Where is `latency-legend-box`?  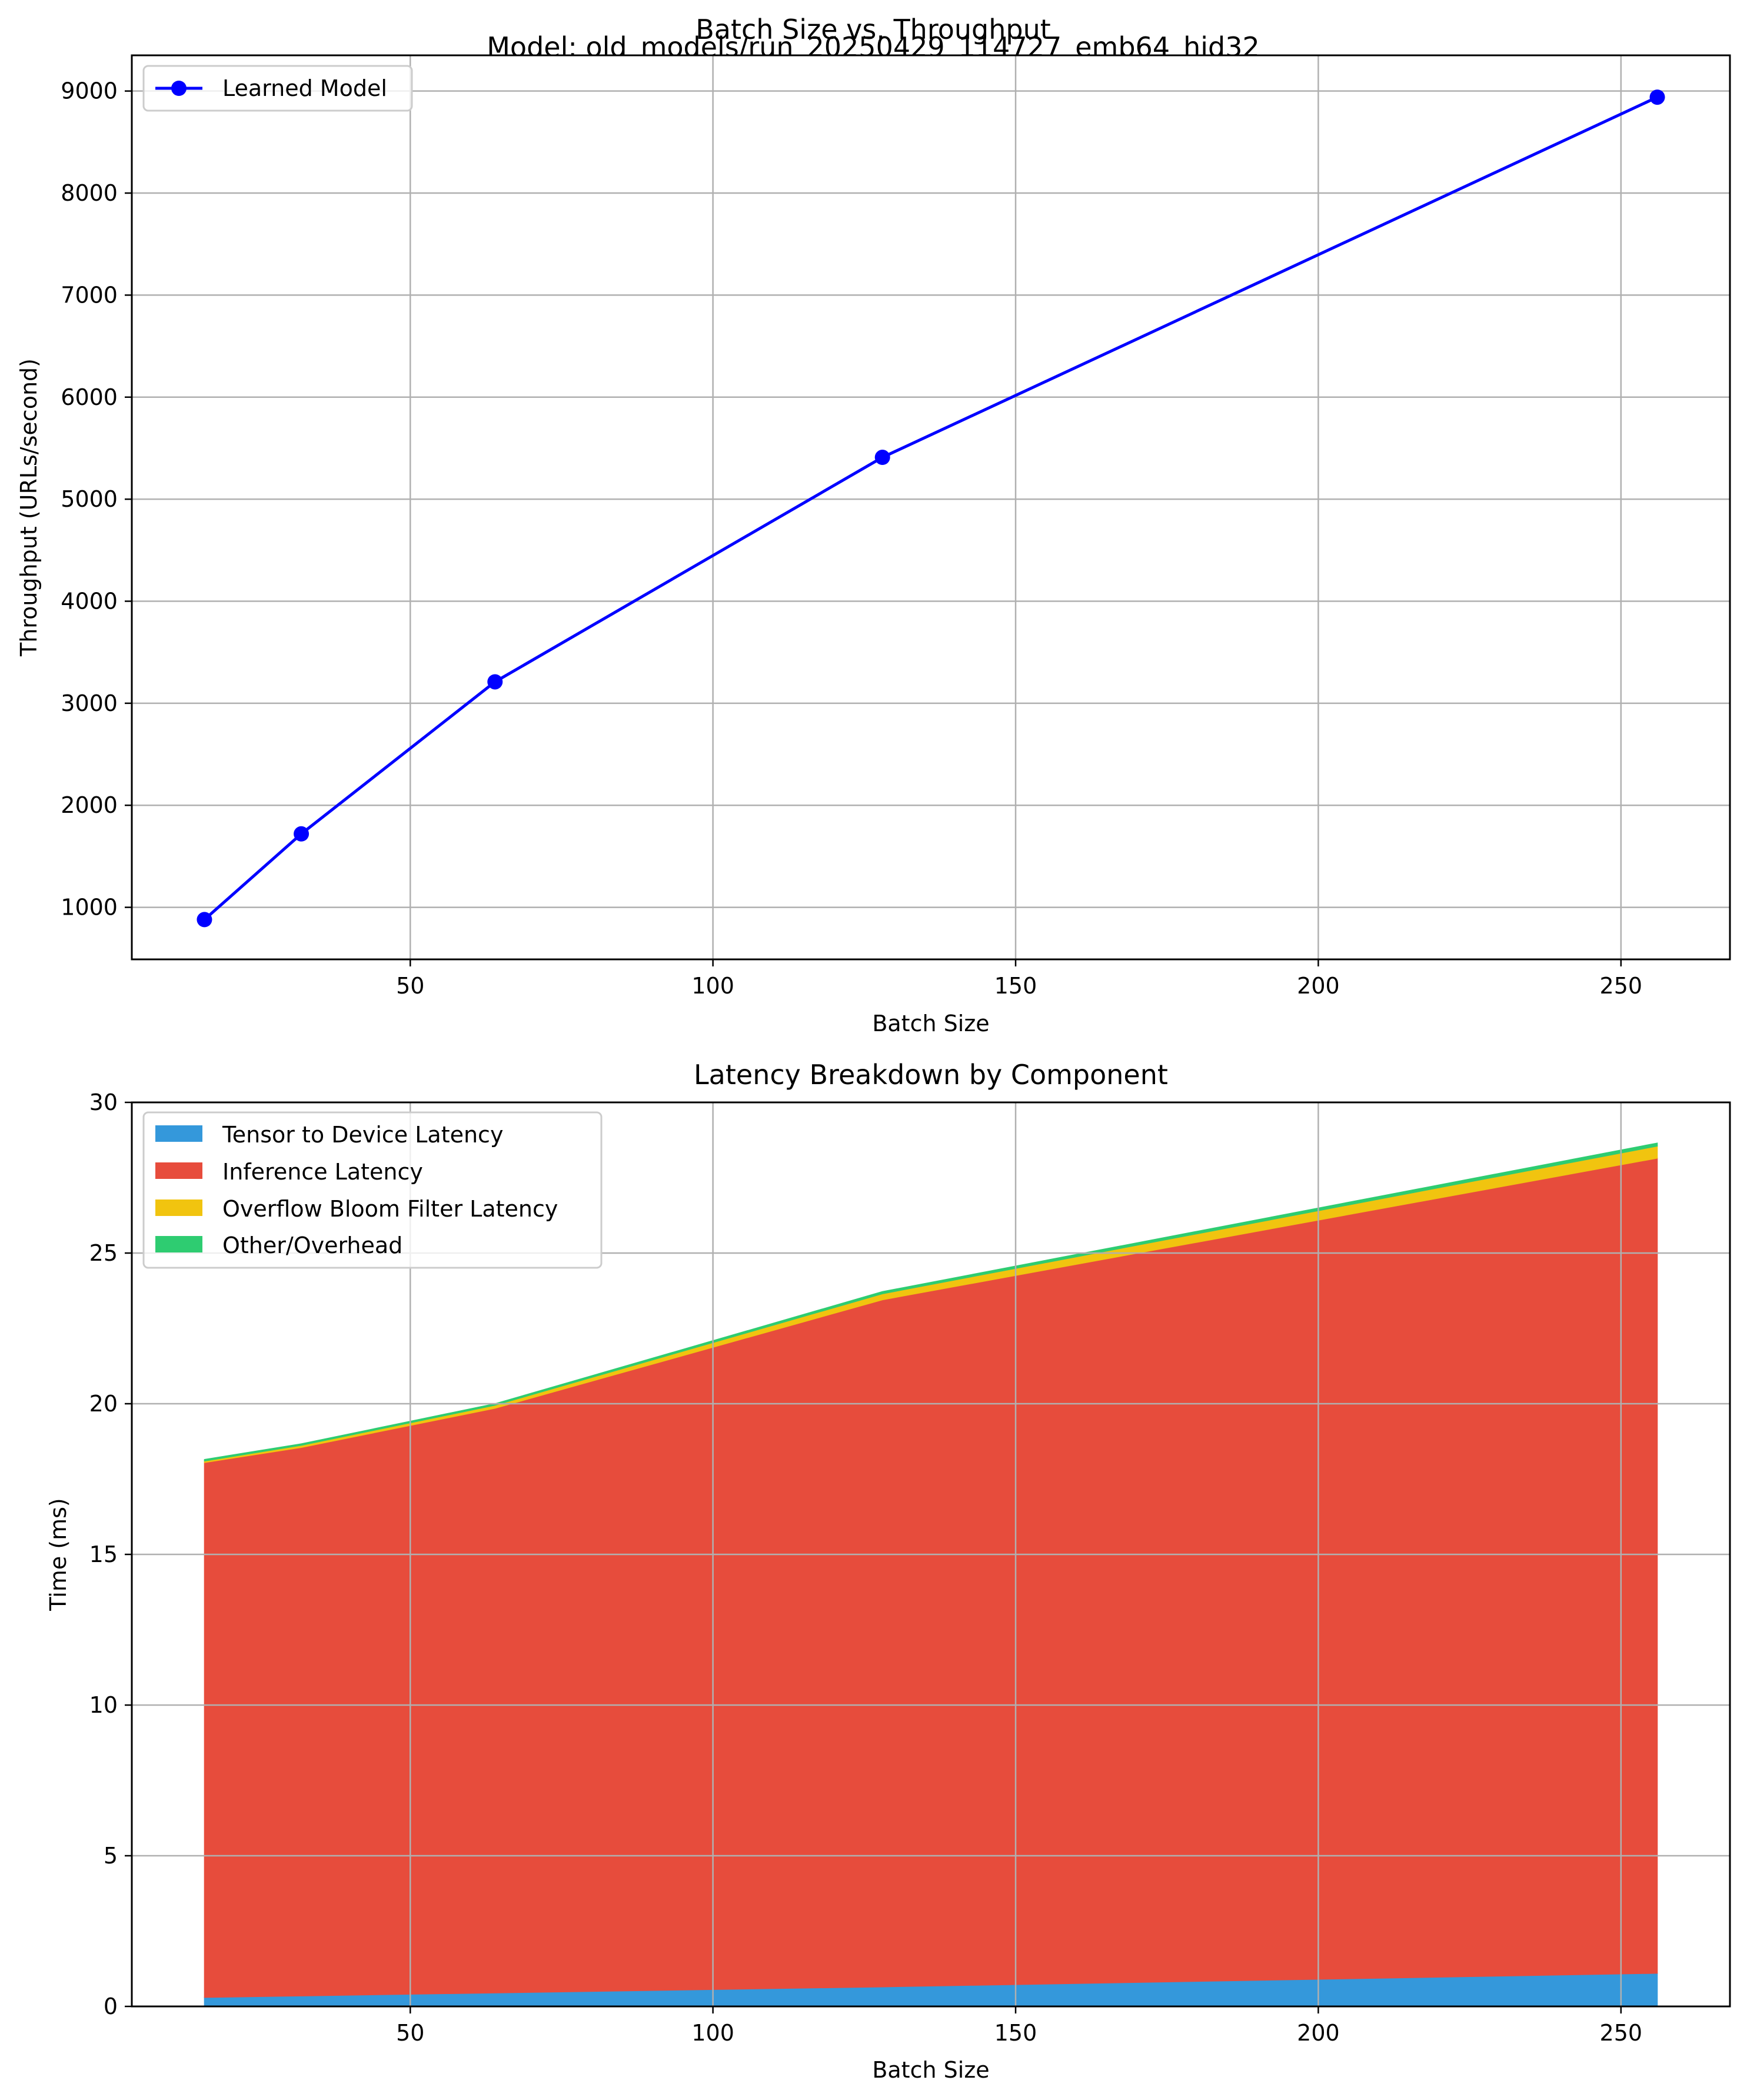
latency-legend-box is located at coordinates (372, 1190).